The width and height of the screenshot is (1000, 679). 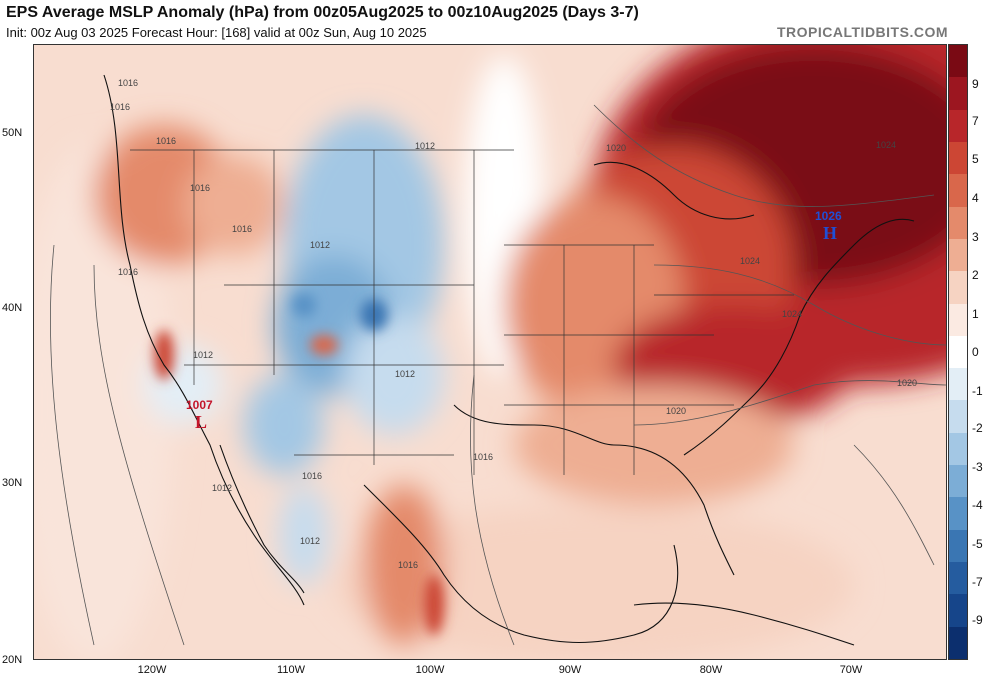 I want to click on lon-label-90w: 90W, so click(x=570, y=670).